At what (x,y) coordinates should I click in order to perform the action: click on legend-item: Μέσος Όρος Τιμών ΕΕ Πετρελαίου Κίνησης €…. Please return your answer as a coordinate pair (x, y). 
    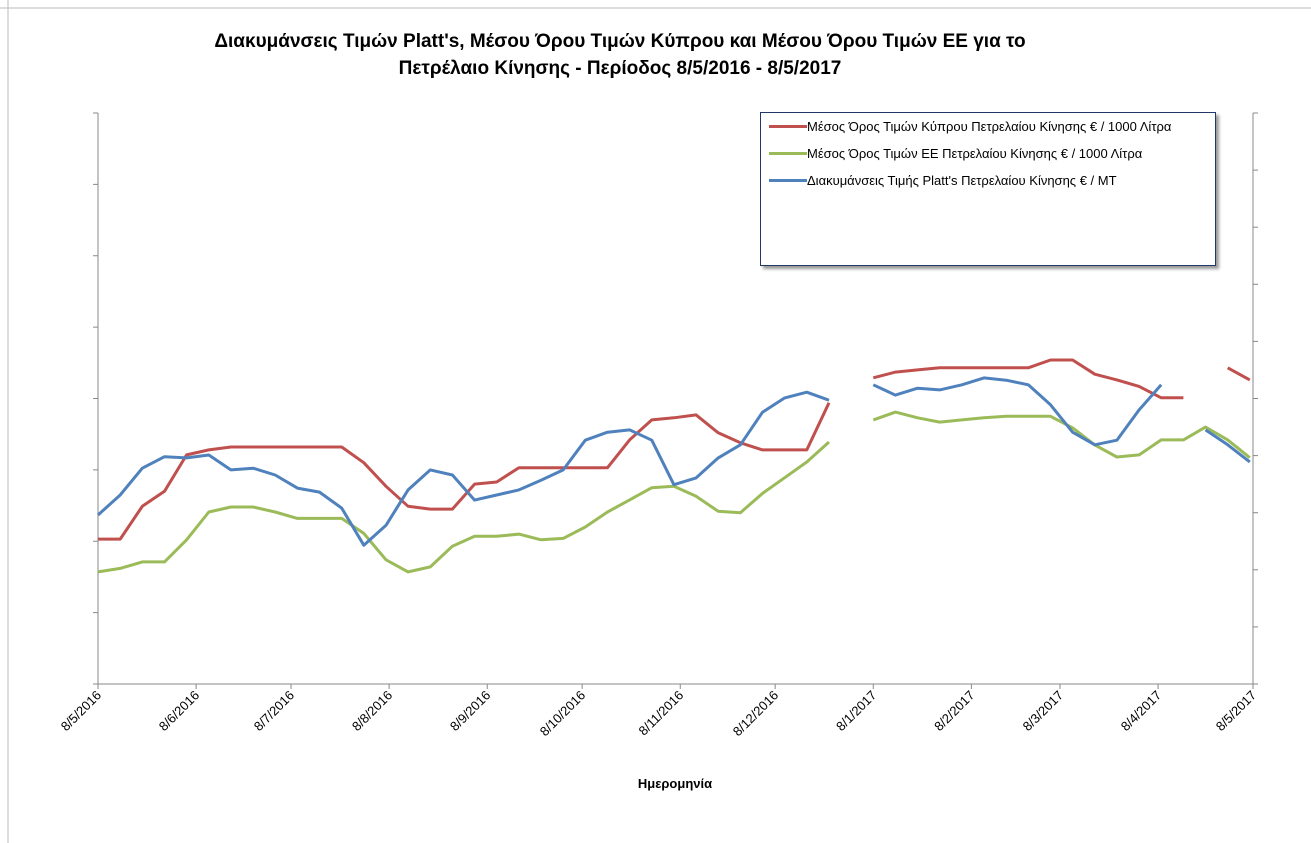
    Looking at the image, I should click on (988, 153).